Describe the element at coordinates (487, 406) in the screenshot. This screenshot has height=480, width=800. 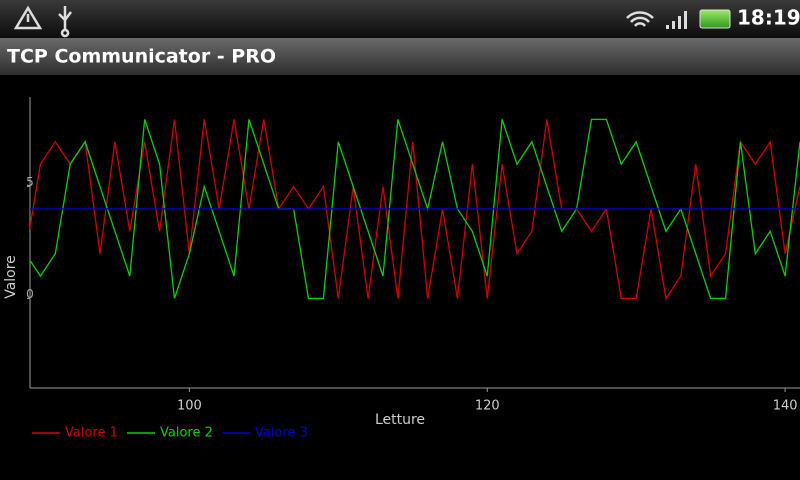
I see `x-tick-label: 120` at that location.